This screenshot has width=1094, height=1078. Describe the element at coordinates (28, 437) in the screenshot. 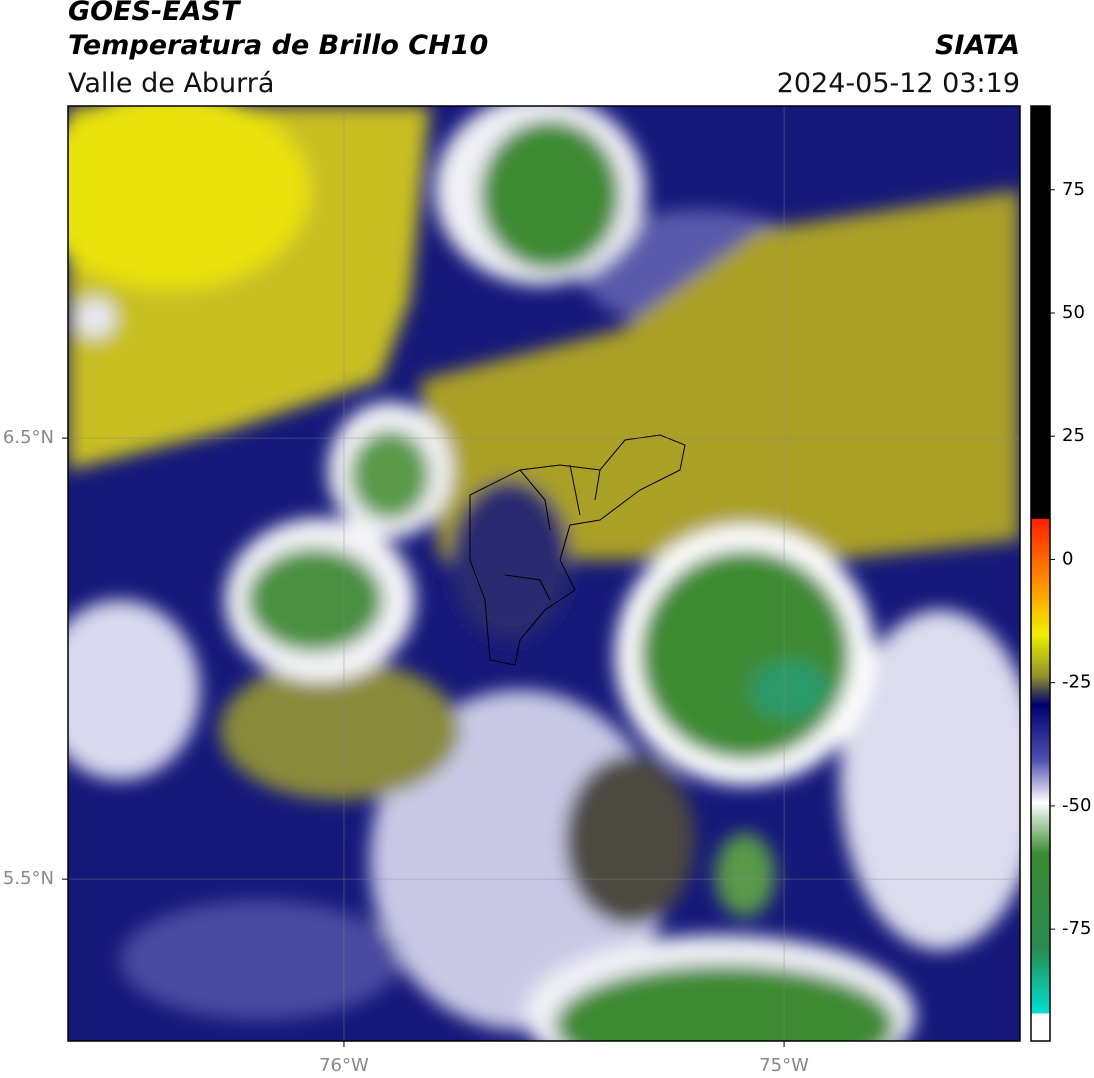

I see `lat-tick-label: 6.5°N` at that location.